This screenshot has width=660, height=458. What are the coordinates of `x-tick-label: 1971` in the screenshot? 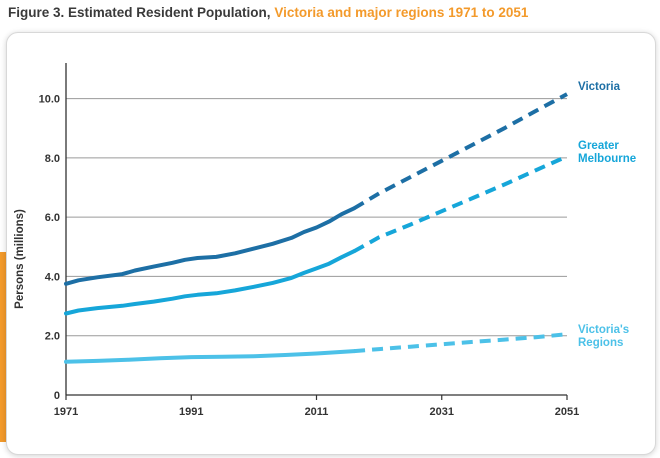 It's located at (66, 412).